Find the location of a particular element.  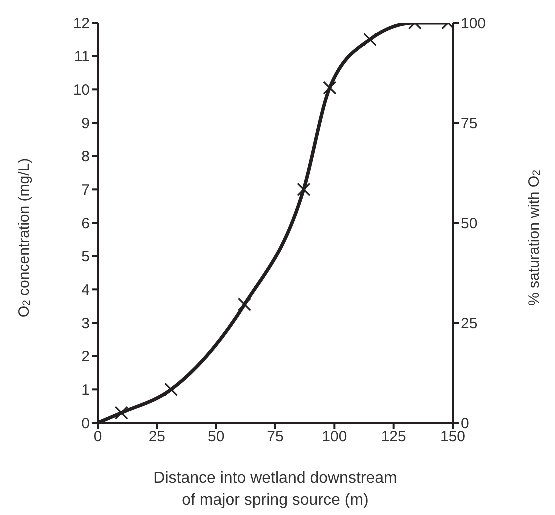

x-tick-label: 50 is located at coordinates (216, 437).